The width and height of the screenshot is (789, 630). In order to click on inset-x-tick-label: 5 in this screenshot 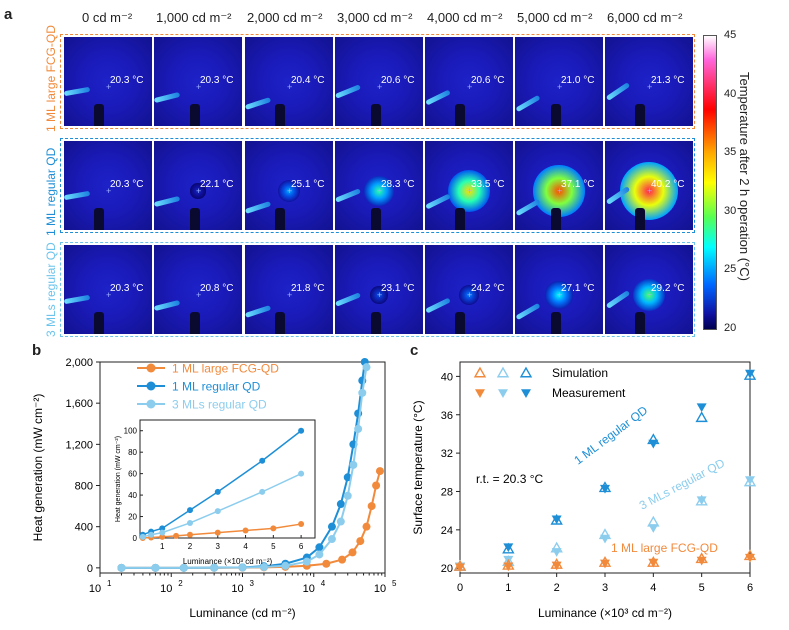, I will do `click(273, 546)`.